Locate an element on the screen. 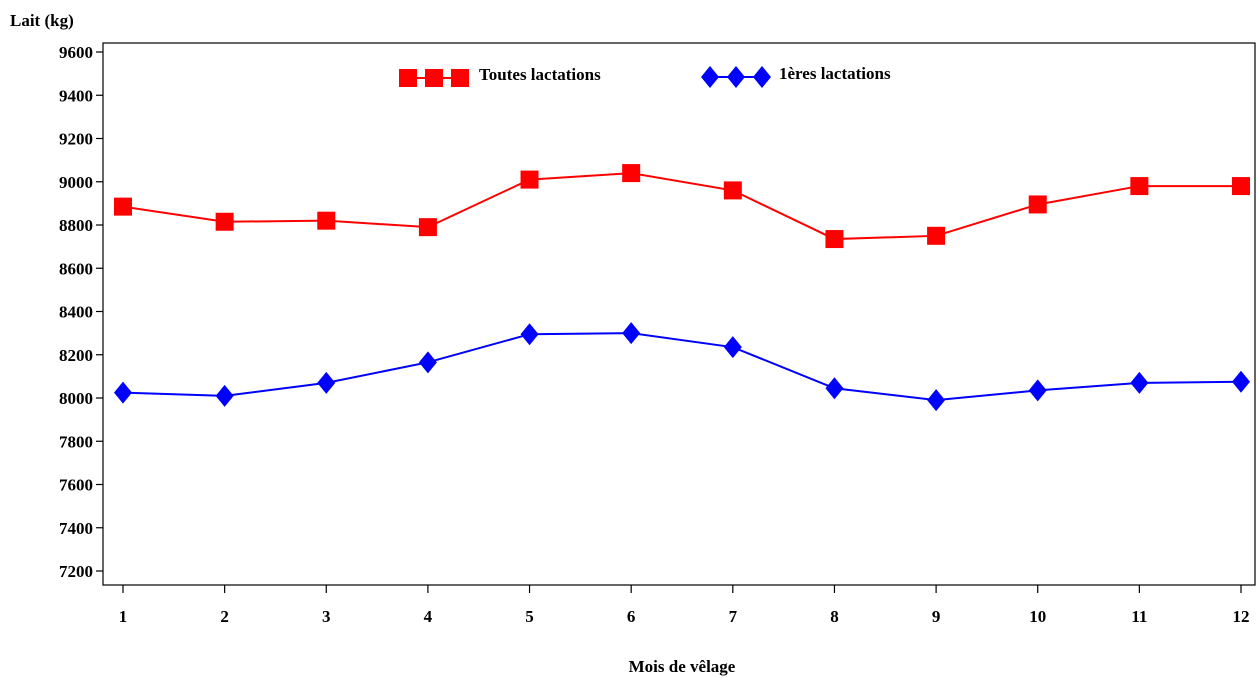 This screenshot has width=1257, height=678. series-premieres-lactations is located at coordinates (682, 367).